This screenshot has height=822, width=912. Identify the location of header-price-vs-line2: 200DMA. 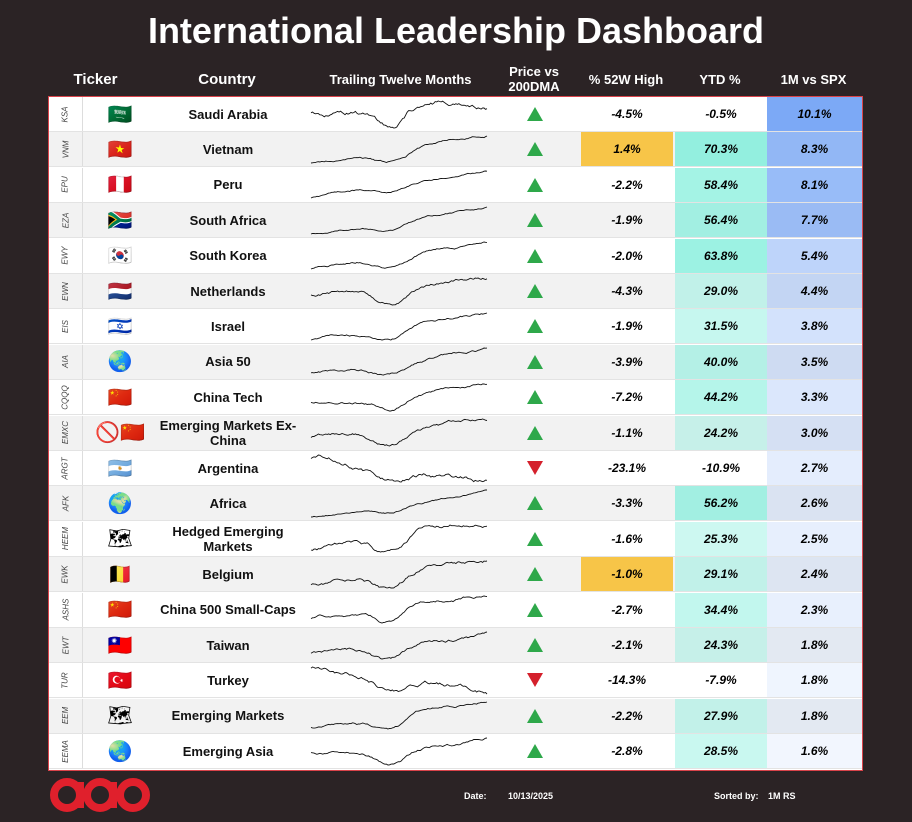
(534, 86).